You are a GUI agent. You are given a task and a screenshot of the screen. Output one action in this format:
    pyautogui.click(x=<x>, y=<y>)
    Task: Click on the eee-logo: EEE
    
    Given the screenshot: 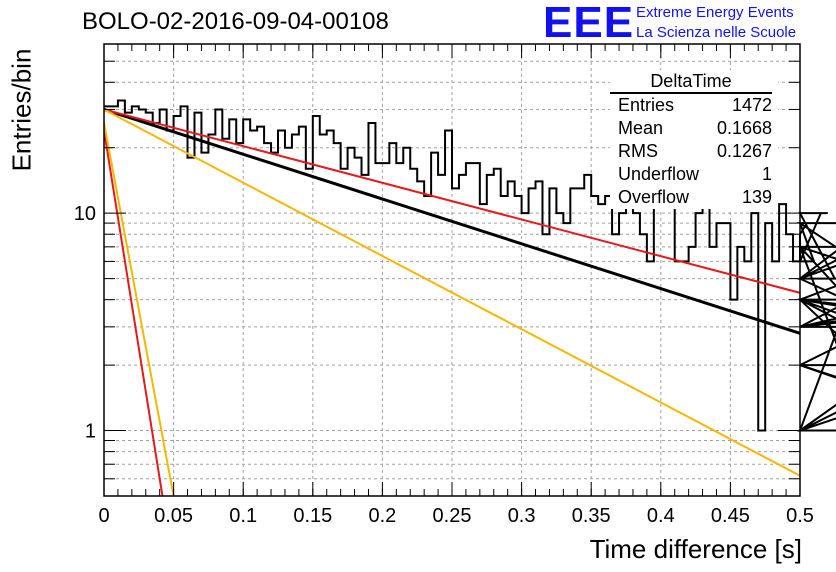 What is the action you would take?
    pyautogui.click(x=589, y=23)
    